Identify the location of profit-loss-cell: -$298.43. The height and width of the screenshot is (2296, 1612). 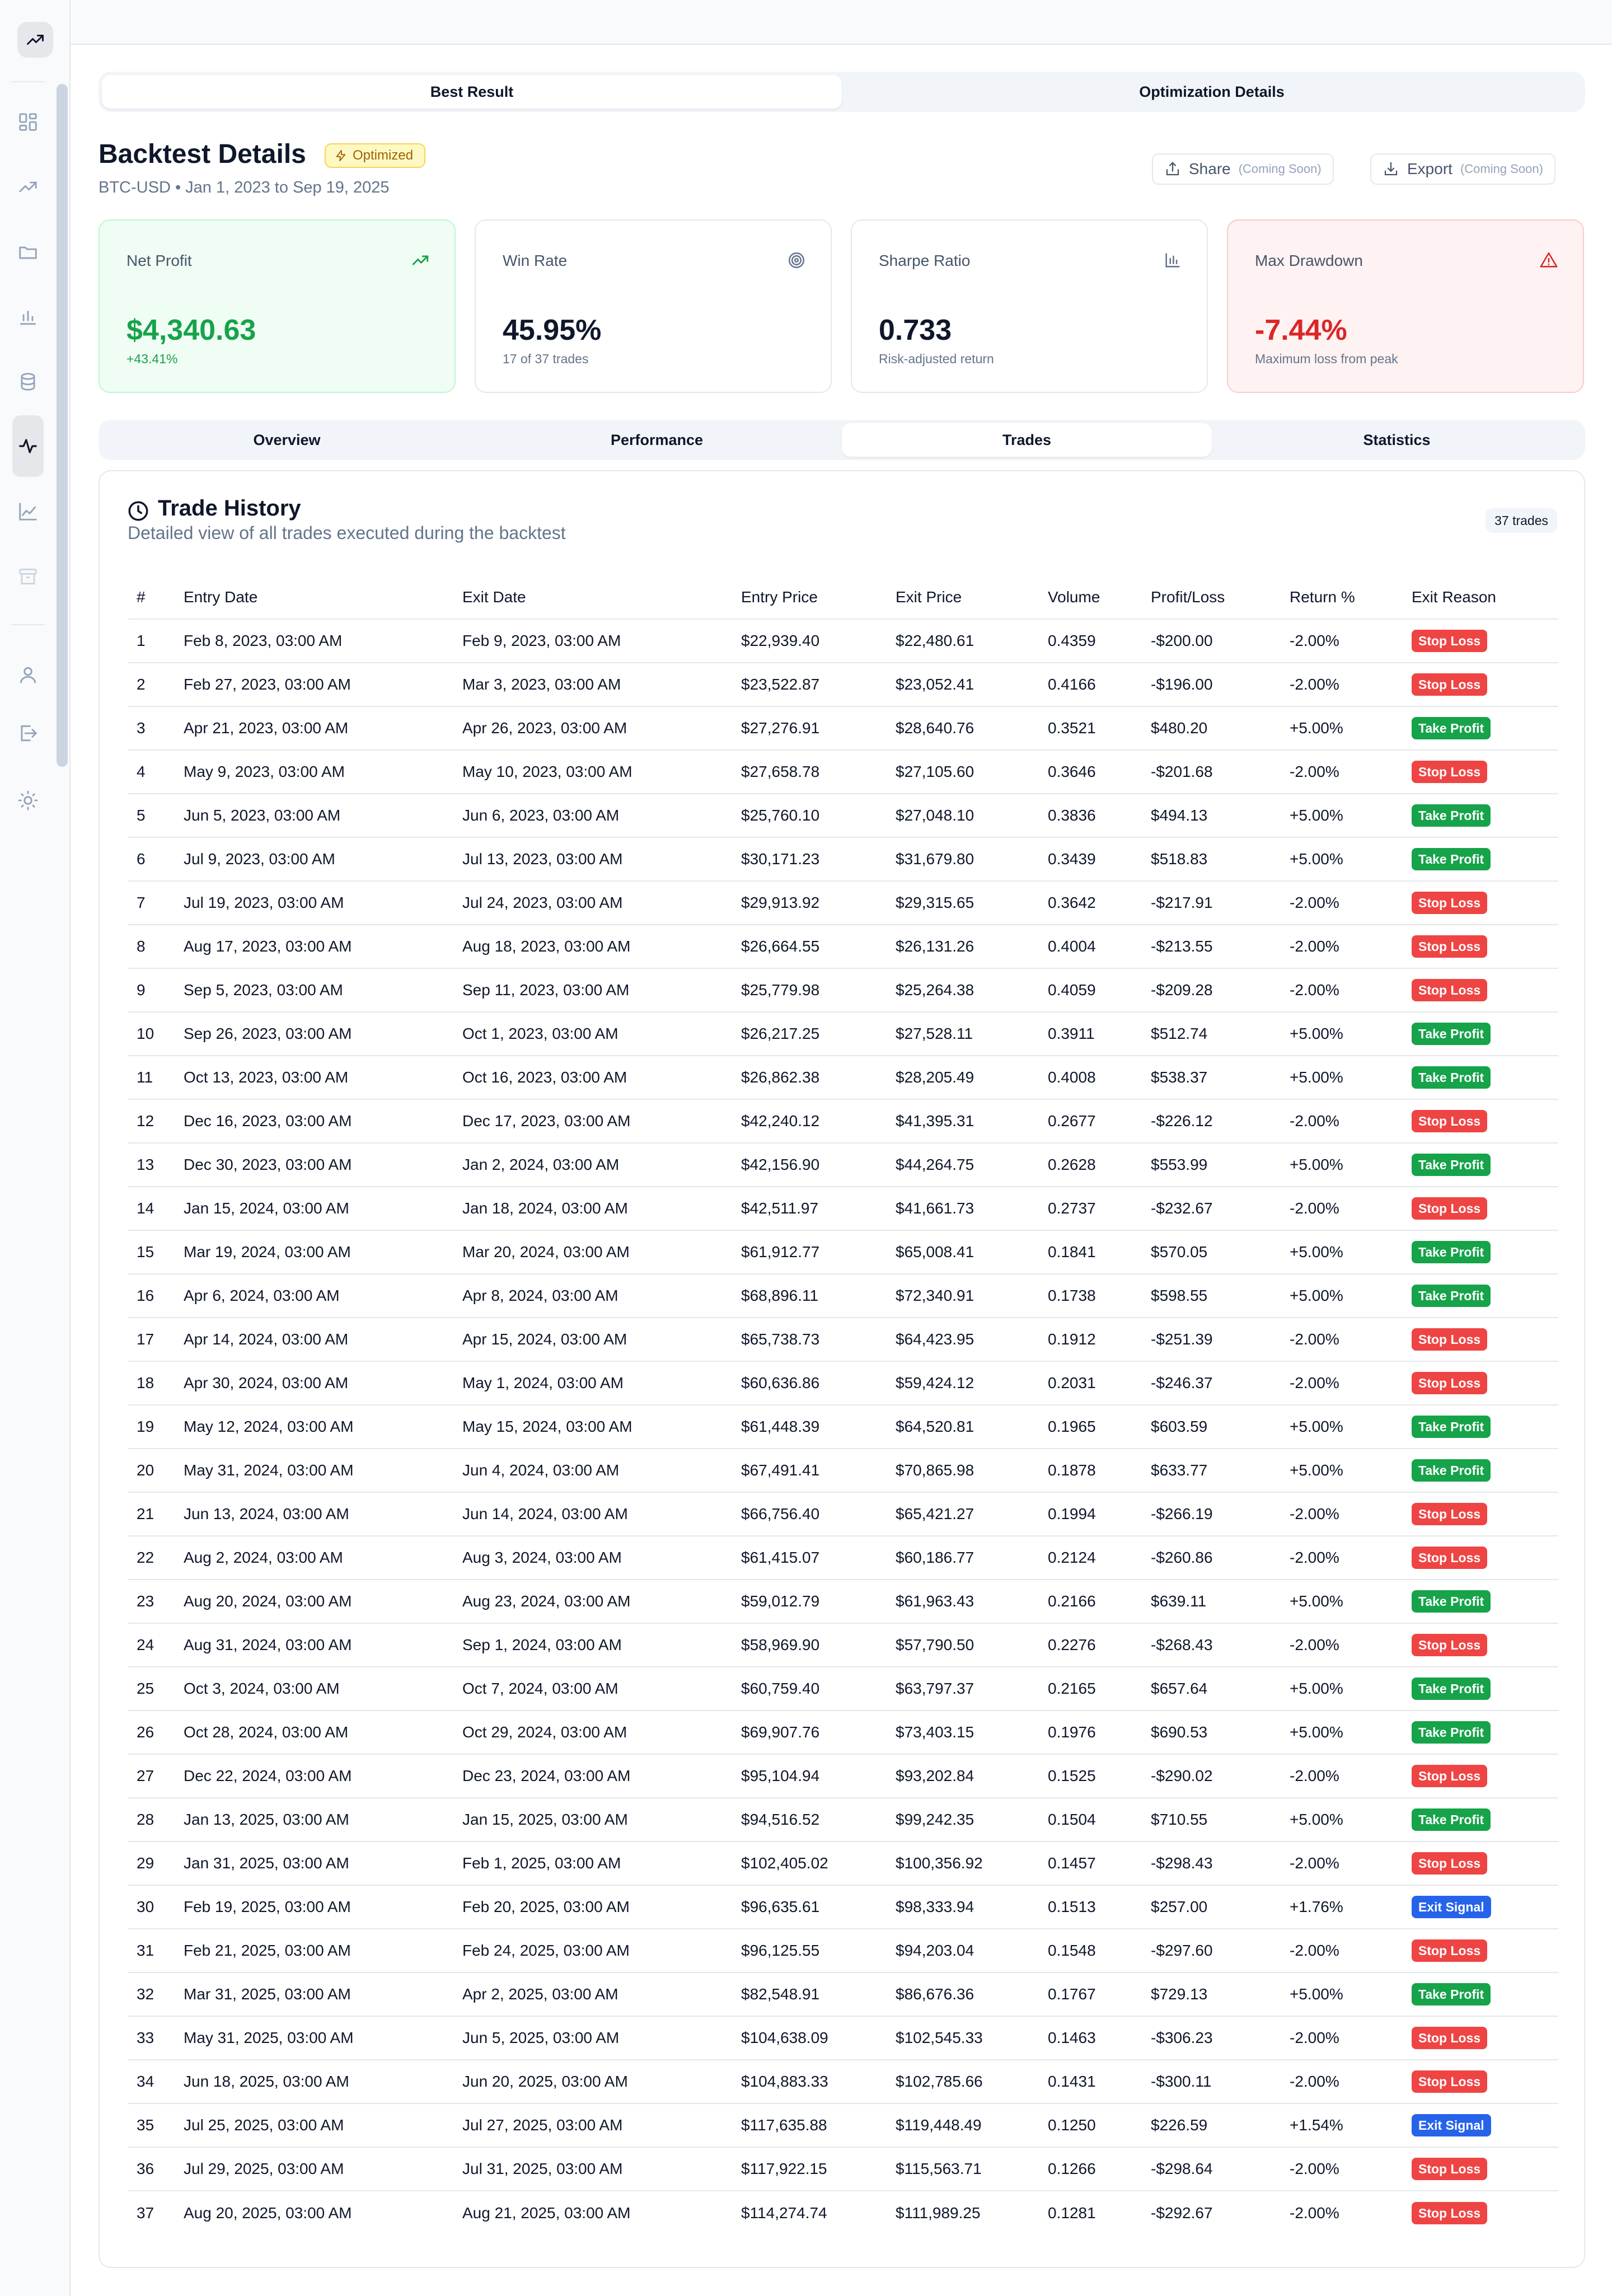
(1211, 1864).